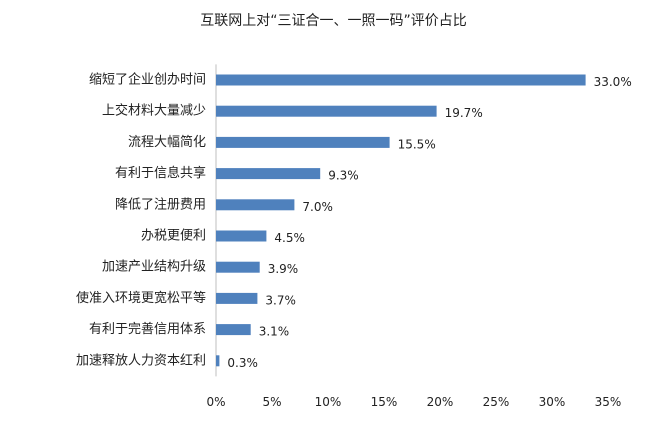 This screenshot has width=667, height=428. Describe the element at coordinates (274, 332) in the screenshot. I see `value-label: 3.1%` at that location.